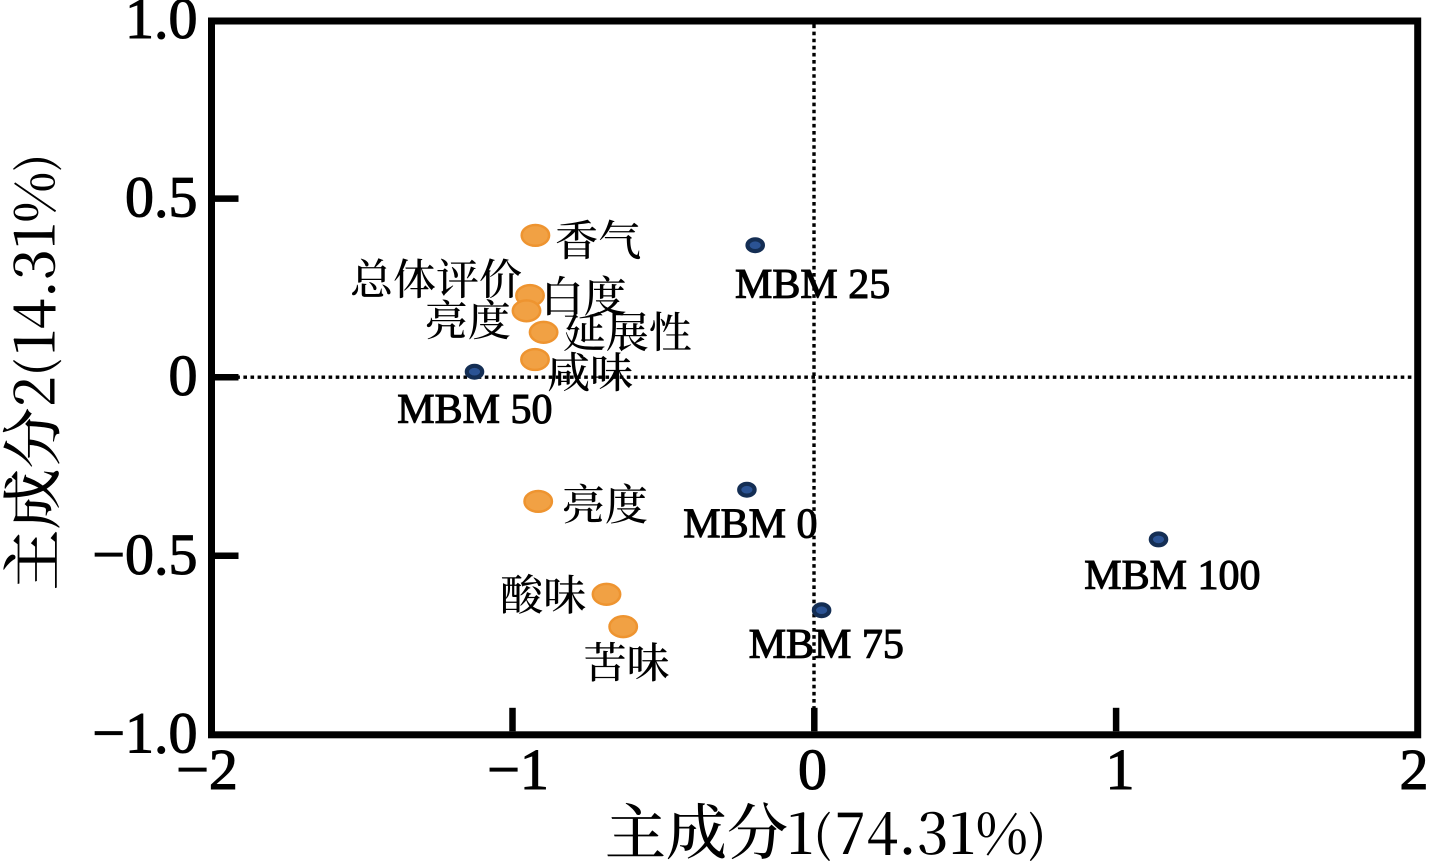  What do you see at coordinates (750, 524) in the screenshot?
I see `svg-text: MBM 0` at bounding box center [750, 524].